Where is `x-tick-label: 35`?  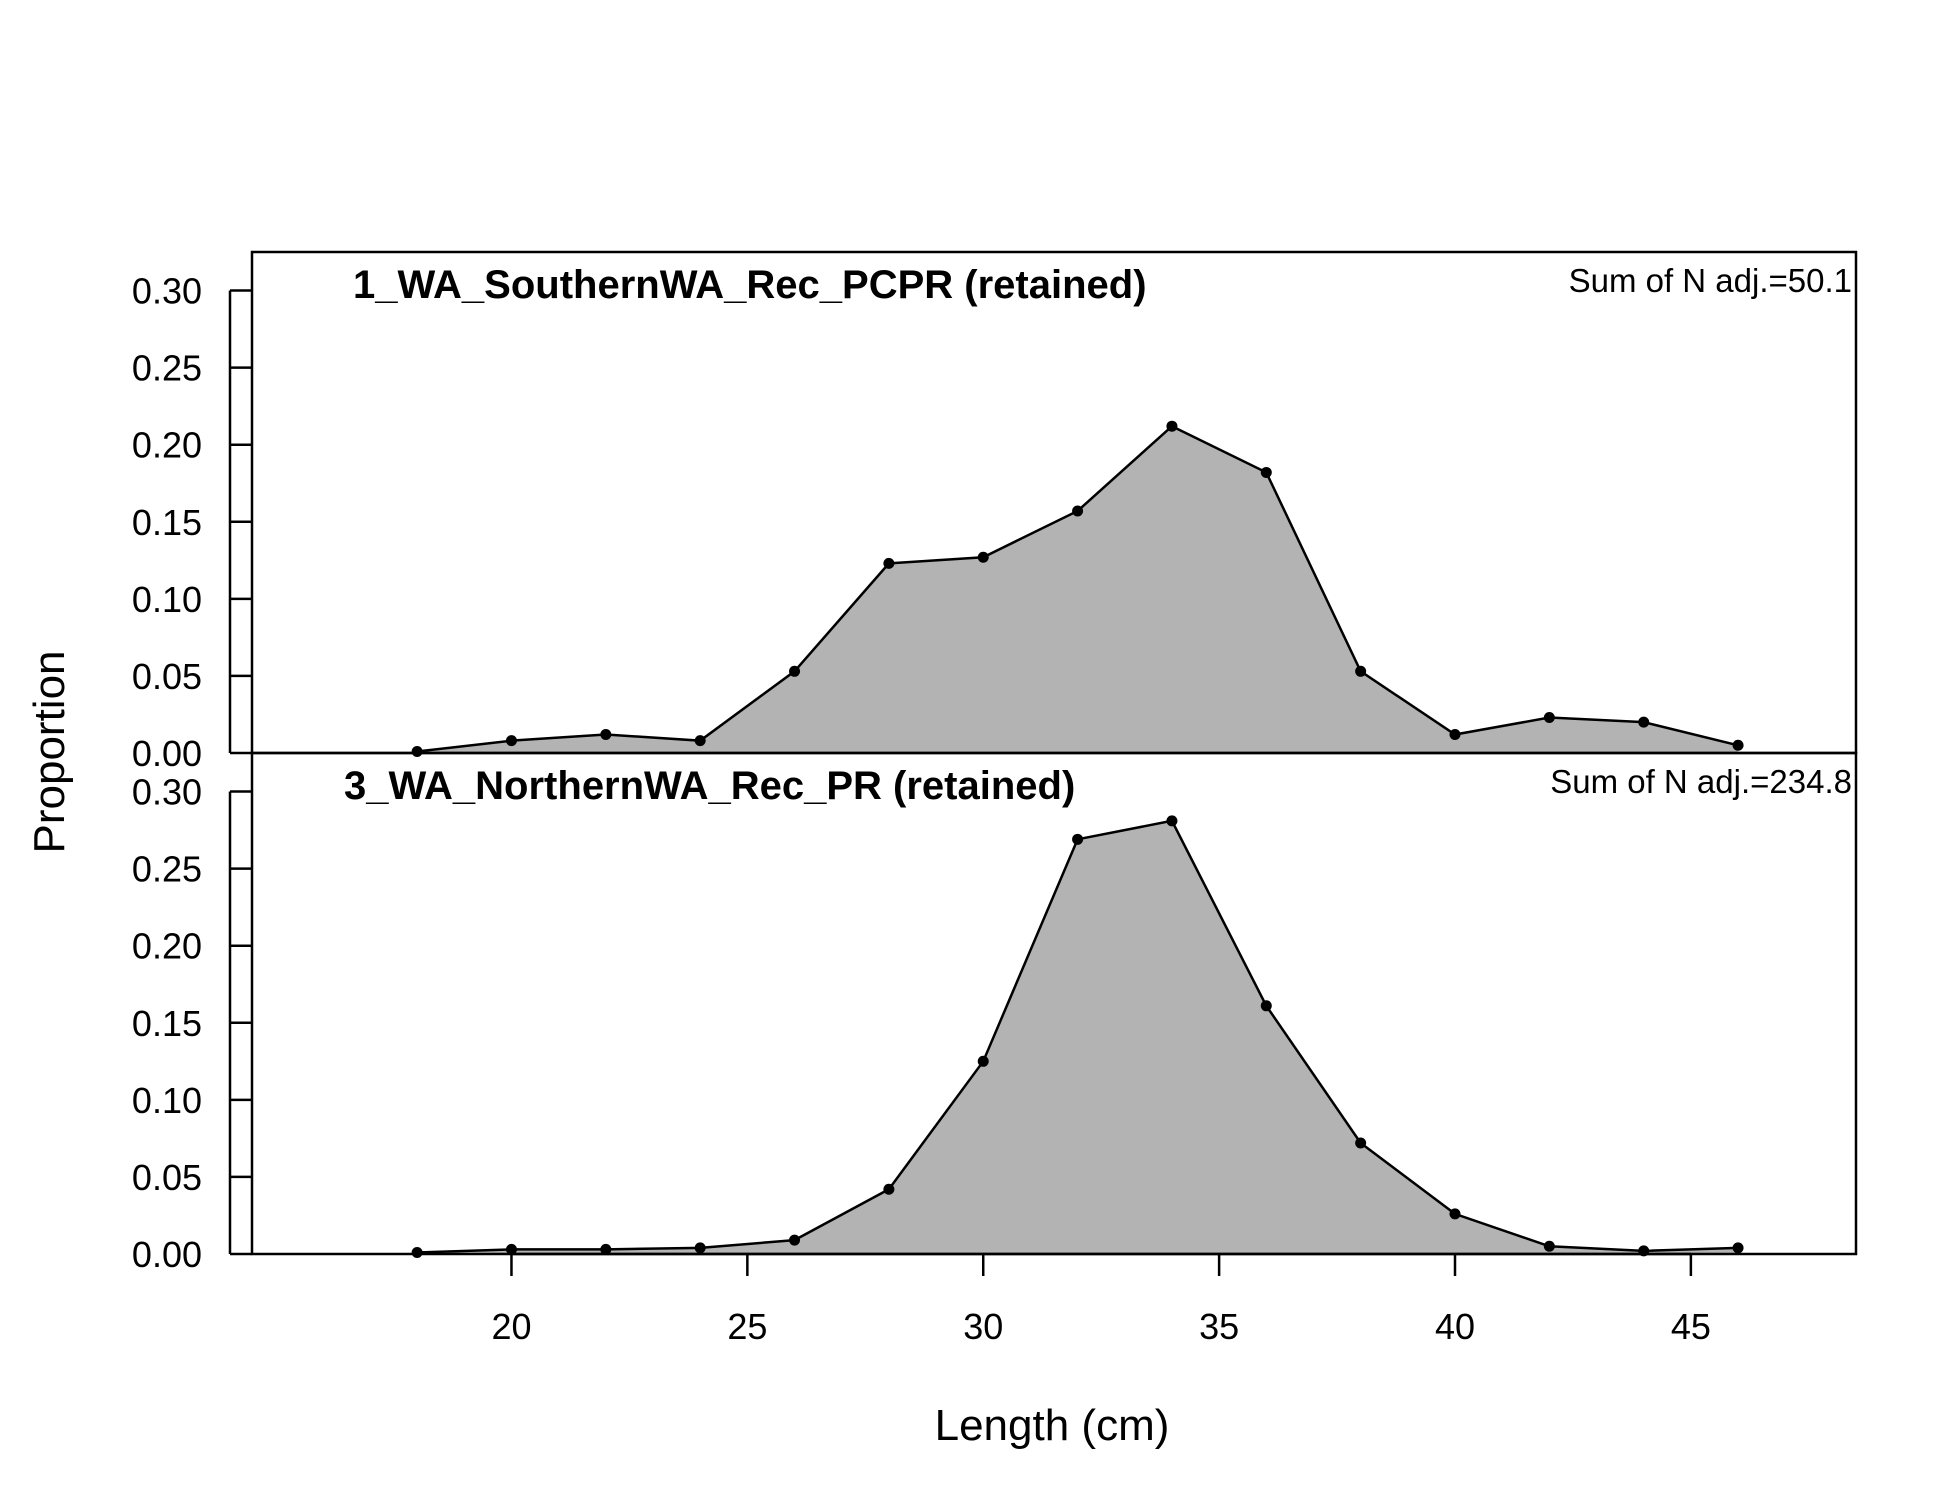
x-tick-label: 35 is located at coordinates (1219, 1326).